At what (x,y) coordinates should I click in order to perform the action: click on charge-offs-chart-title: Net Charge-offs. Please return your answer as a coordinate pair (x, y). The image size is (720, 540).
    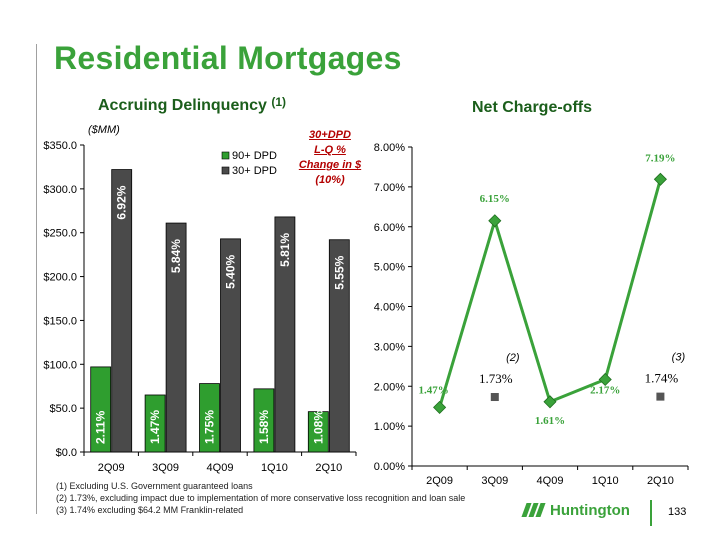
    Looking at the image, I should click on (532, 107).